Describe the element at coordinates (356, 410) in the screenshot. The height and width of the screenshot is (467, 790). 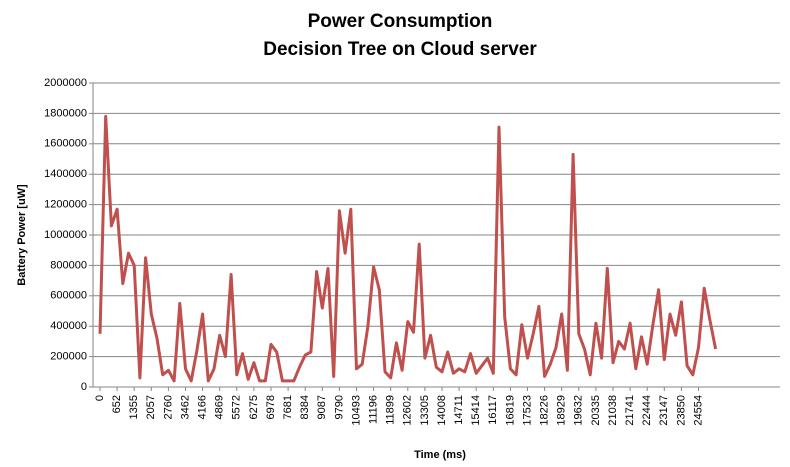
I see `x-tick-label: 10493` at that location.